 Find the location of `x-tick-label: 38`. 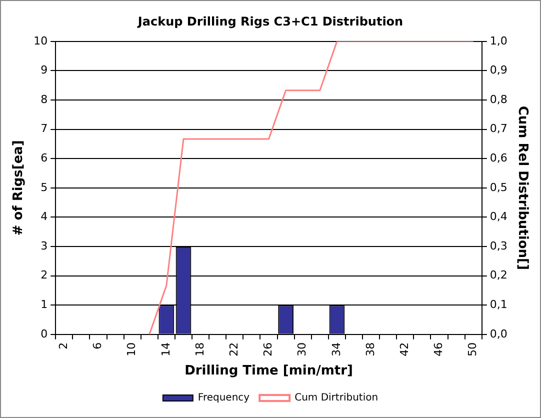

x-tick-label: 38 is located at coordinates (370, 349).